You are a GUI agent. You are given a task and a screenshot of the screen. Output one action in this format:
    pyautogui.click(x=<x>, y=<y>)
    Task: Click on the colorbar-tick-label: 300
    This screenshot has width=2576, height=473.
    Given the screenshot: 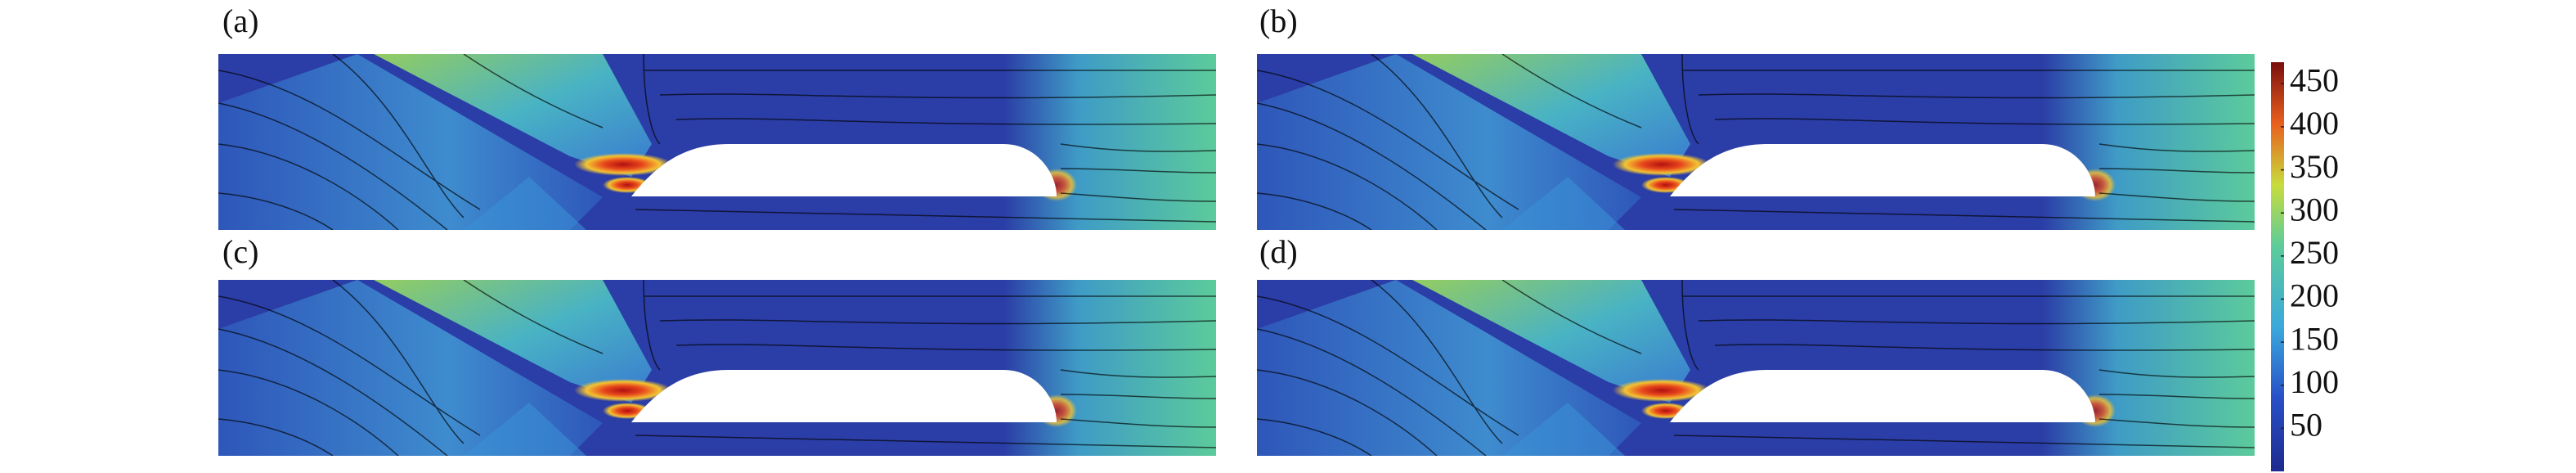 What is the action you would take?
    pyautogui.click(x=2314, y=209)
    